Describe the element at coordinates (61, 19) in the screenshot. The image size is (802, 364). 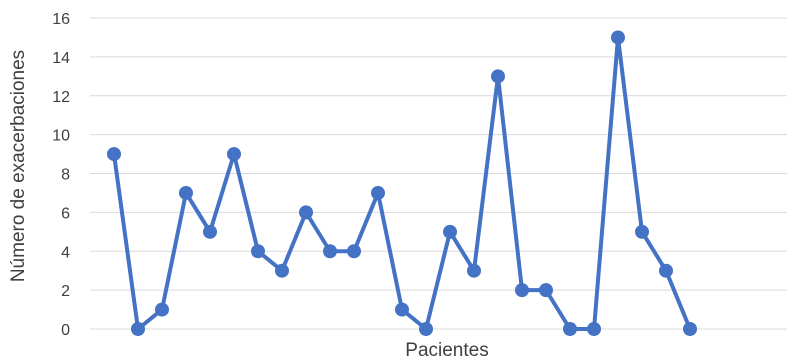
I see `y-tick-label: 16` at that location.